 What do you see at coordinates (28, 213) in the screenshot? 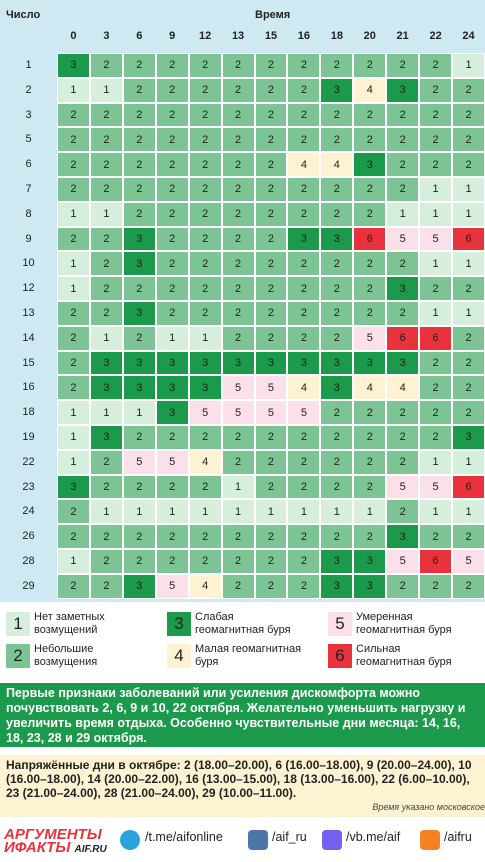
I see `day-label: 8` at bounding box center [28, 213].